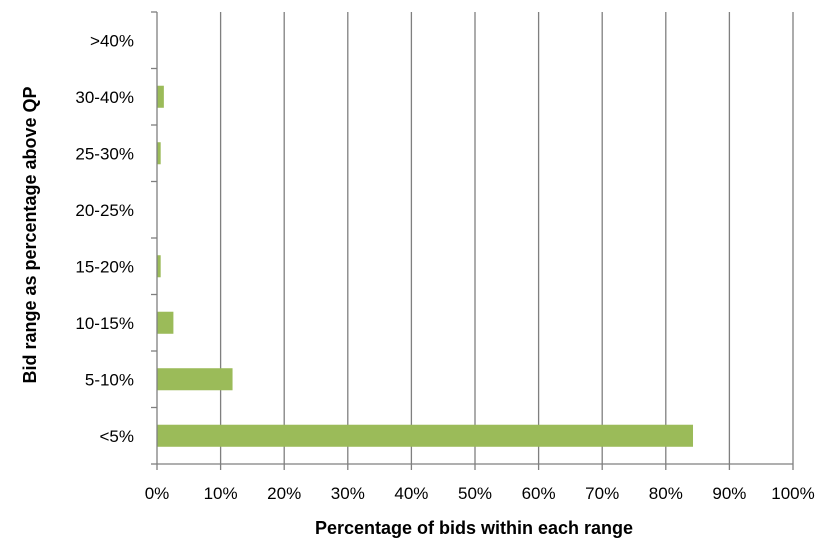 The height and width of the screenshot is (555, 826). Describe the element at coordinates (104, 266) in the screenshot. I see `y-tick-label: 15-20%` at that location.